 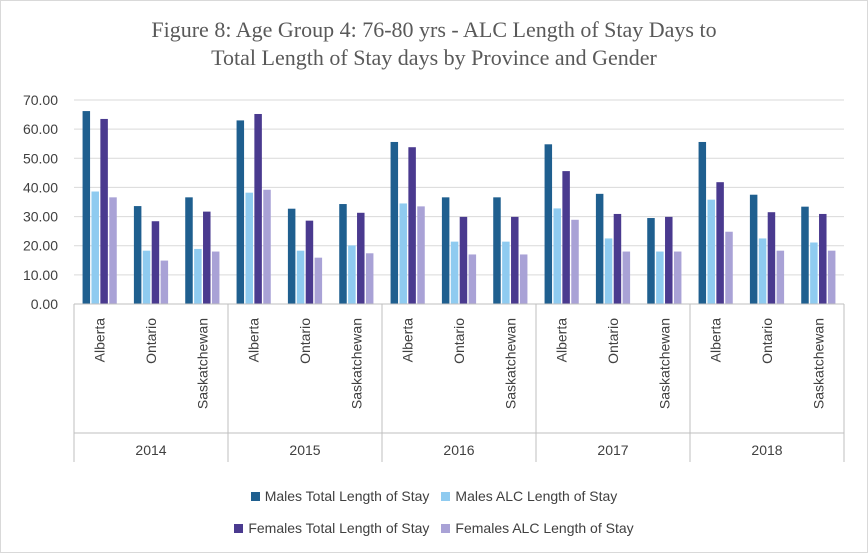 What do you see at coordinates (446, 496) in the screenshot?
I see `legend-swatch-males-alc` at bounding box center [446, 496].